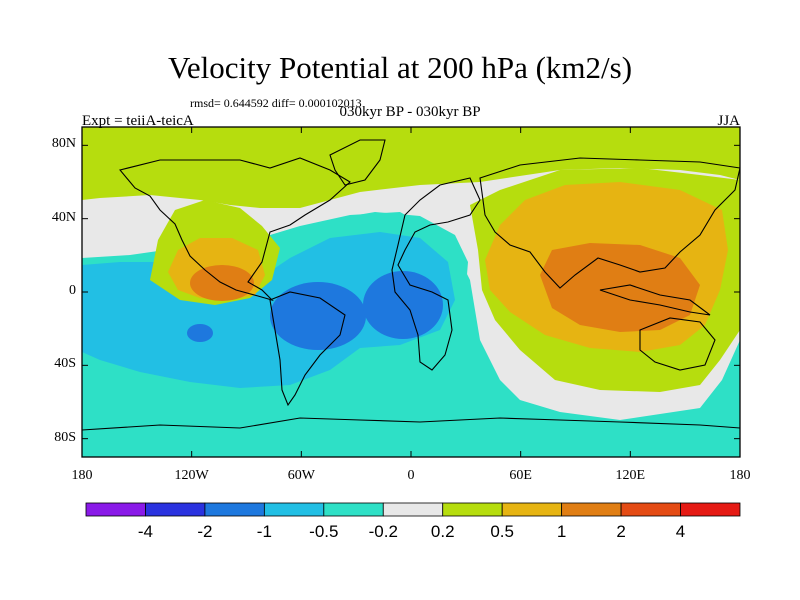 This screenshot has width=800, height=600. Describe the element at coordinates (63, 144) in the screenshot. I see `lat-tick-label: 80N` at that location.